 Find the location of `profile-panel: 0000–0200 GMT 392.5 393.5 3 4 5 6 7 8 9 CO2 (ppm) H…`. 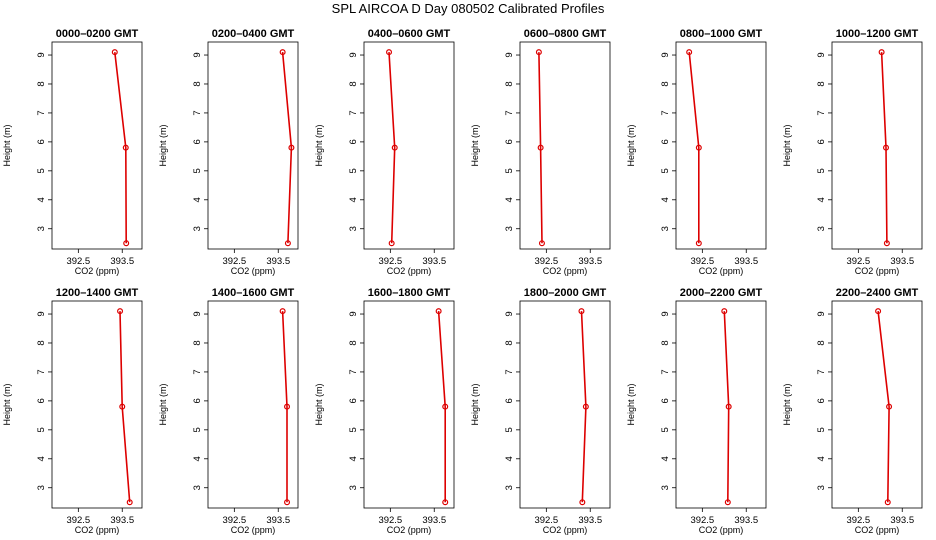

profile-panel: 0000–0200 GMT 392.5 393.5 3 4 5 6 7 8 9 CO2 (ppm) H… is located at coordinates (72, 152).